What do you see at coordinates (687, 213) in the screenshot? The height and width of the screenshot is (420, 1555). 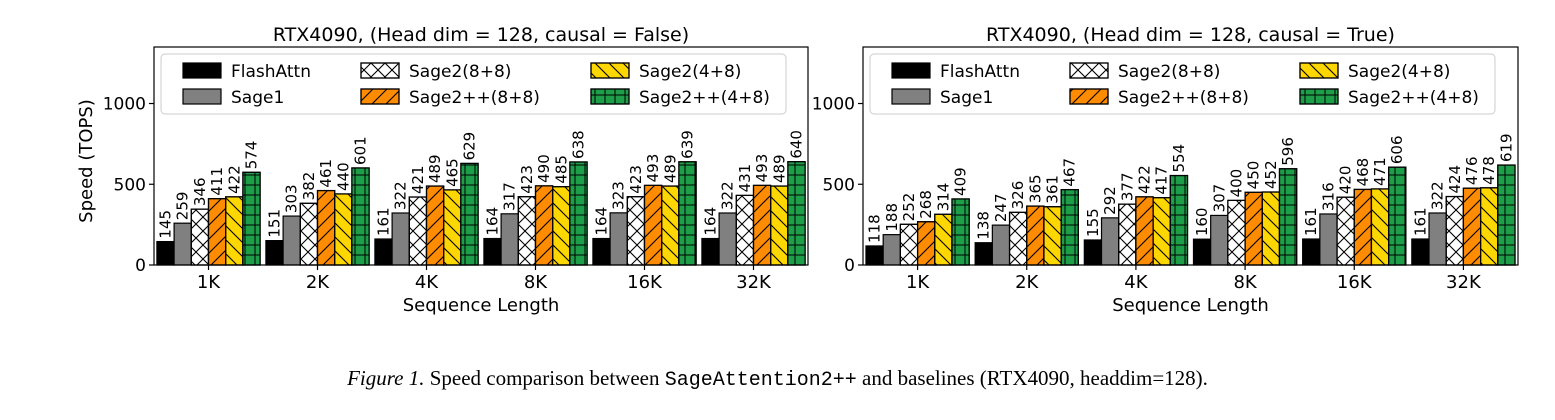 I see `bar-hatch-Sage2++(4+8)-16K` at bounding box center [687, 213].